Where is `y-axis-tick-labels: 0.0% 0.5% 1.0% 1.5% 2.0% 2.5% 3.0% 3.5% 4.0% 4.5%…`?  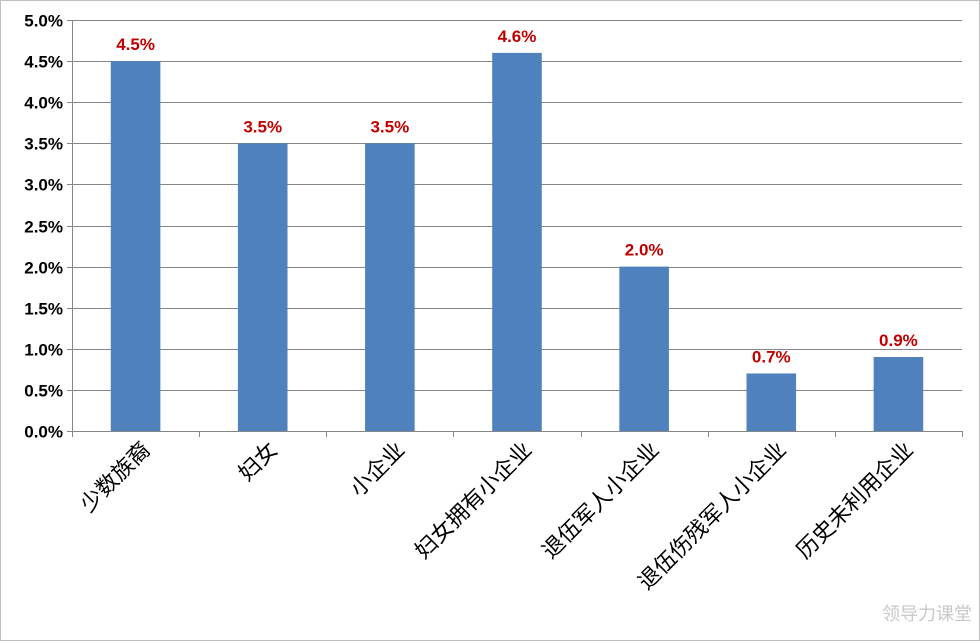
y-axis-tick-labels: 0.0% 0.5% 1.0% 1.5% 2.0% 2.5% 3.0% 3.5% 4.0% 4.5%… is located at coordinates (43, 227).